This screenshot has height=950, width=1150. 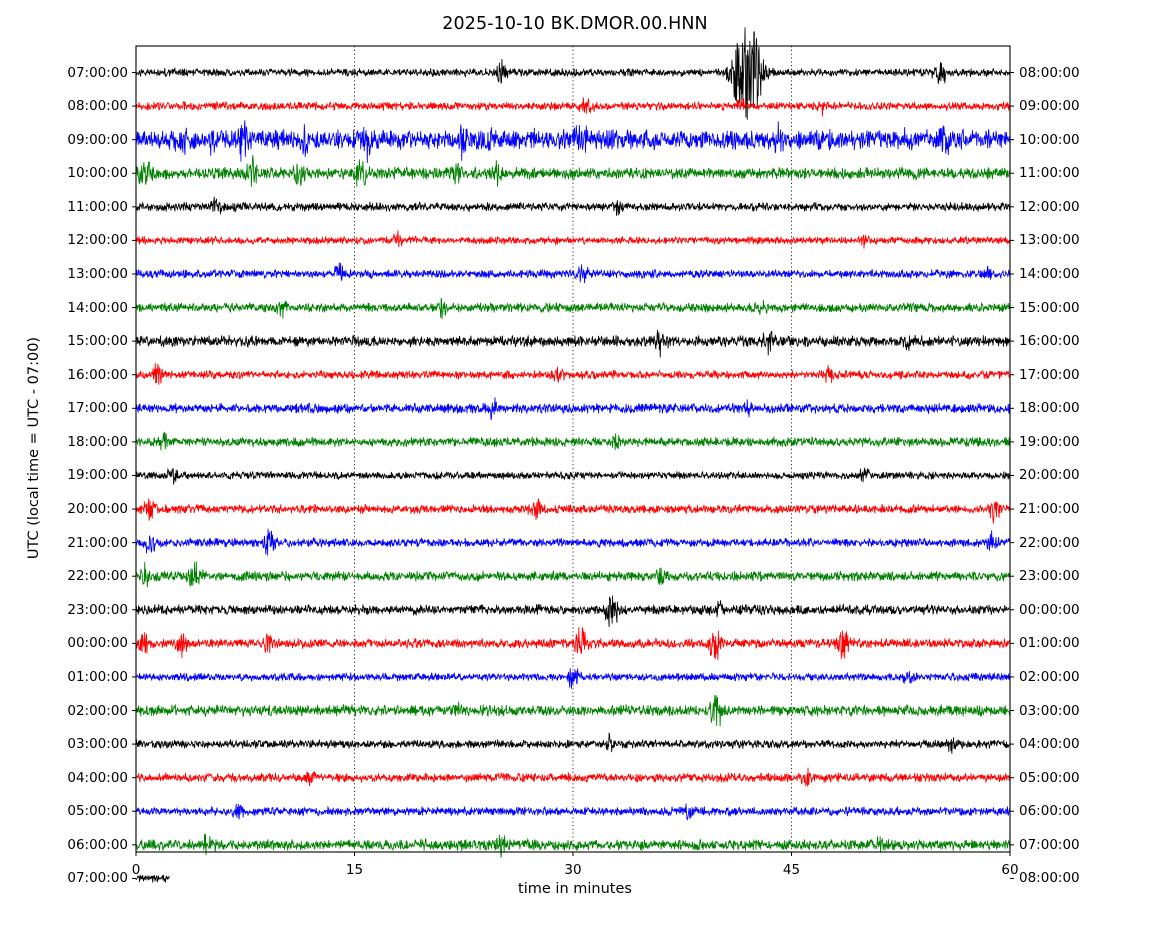 What do you see at coordinates (1049, 307) in the screenshot?
I see `y-tick-label-right: 15:00:00` at bounding box center [1049, 307].